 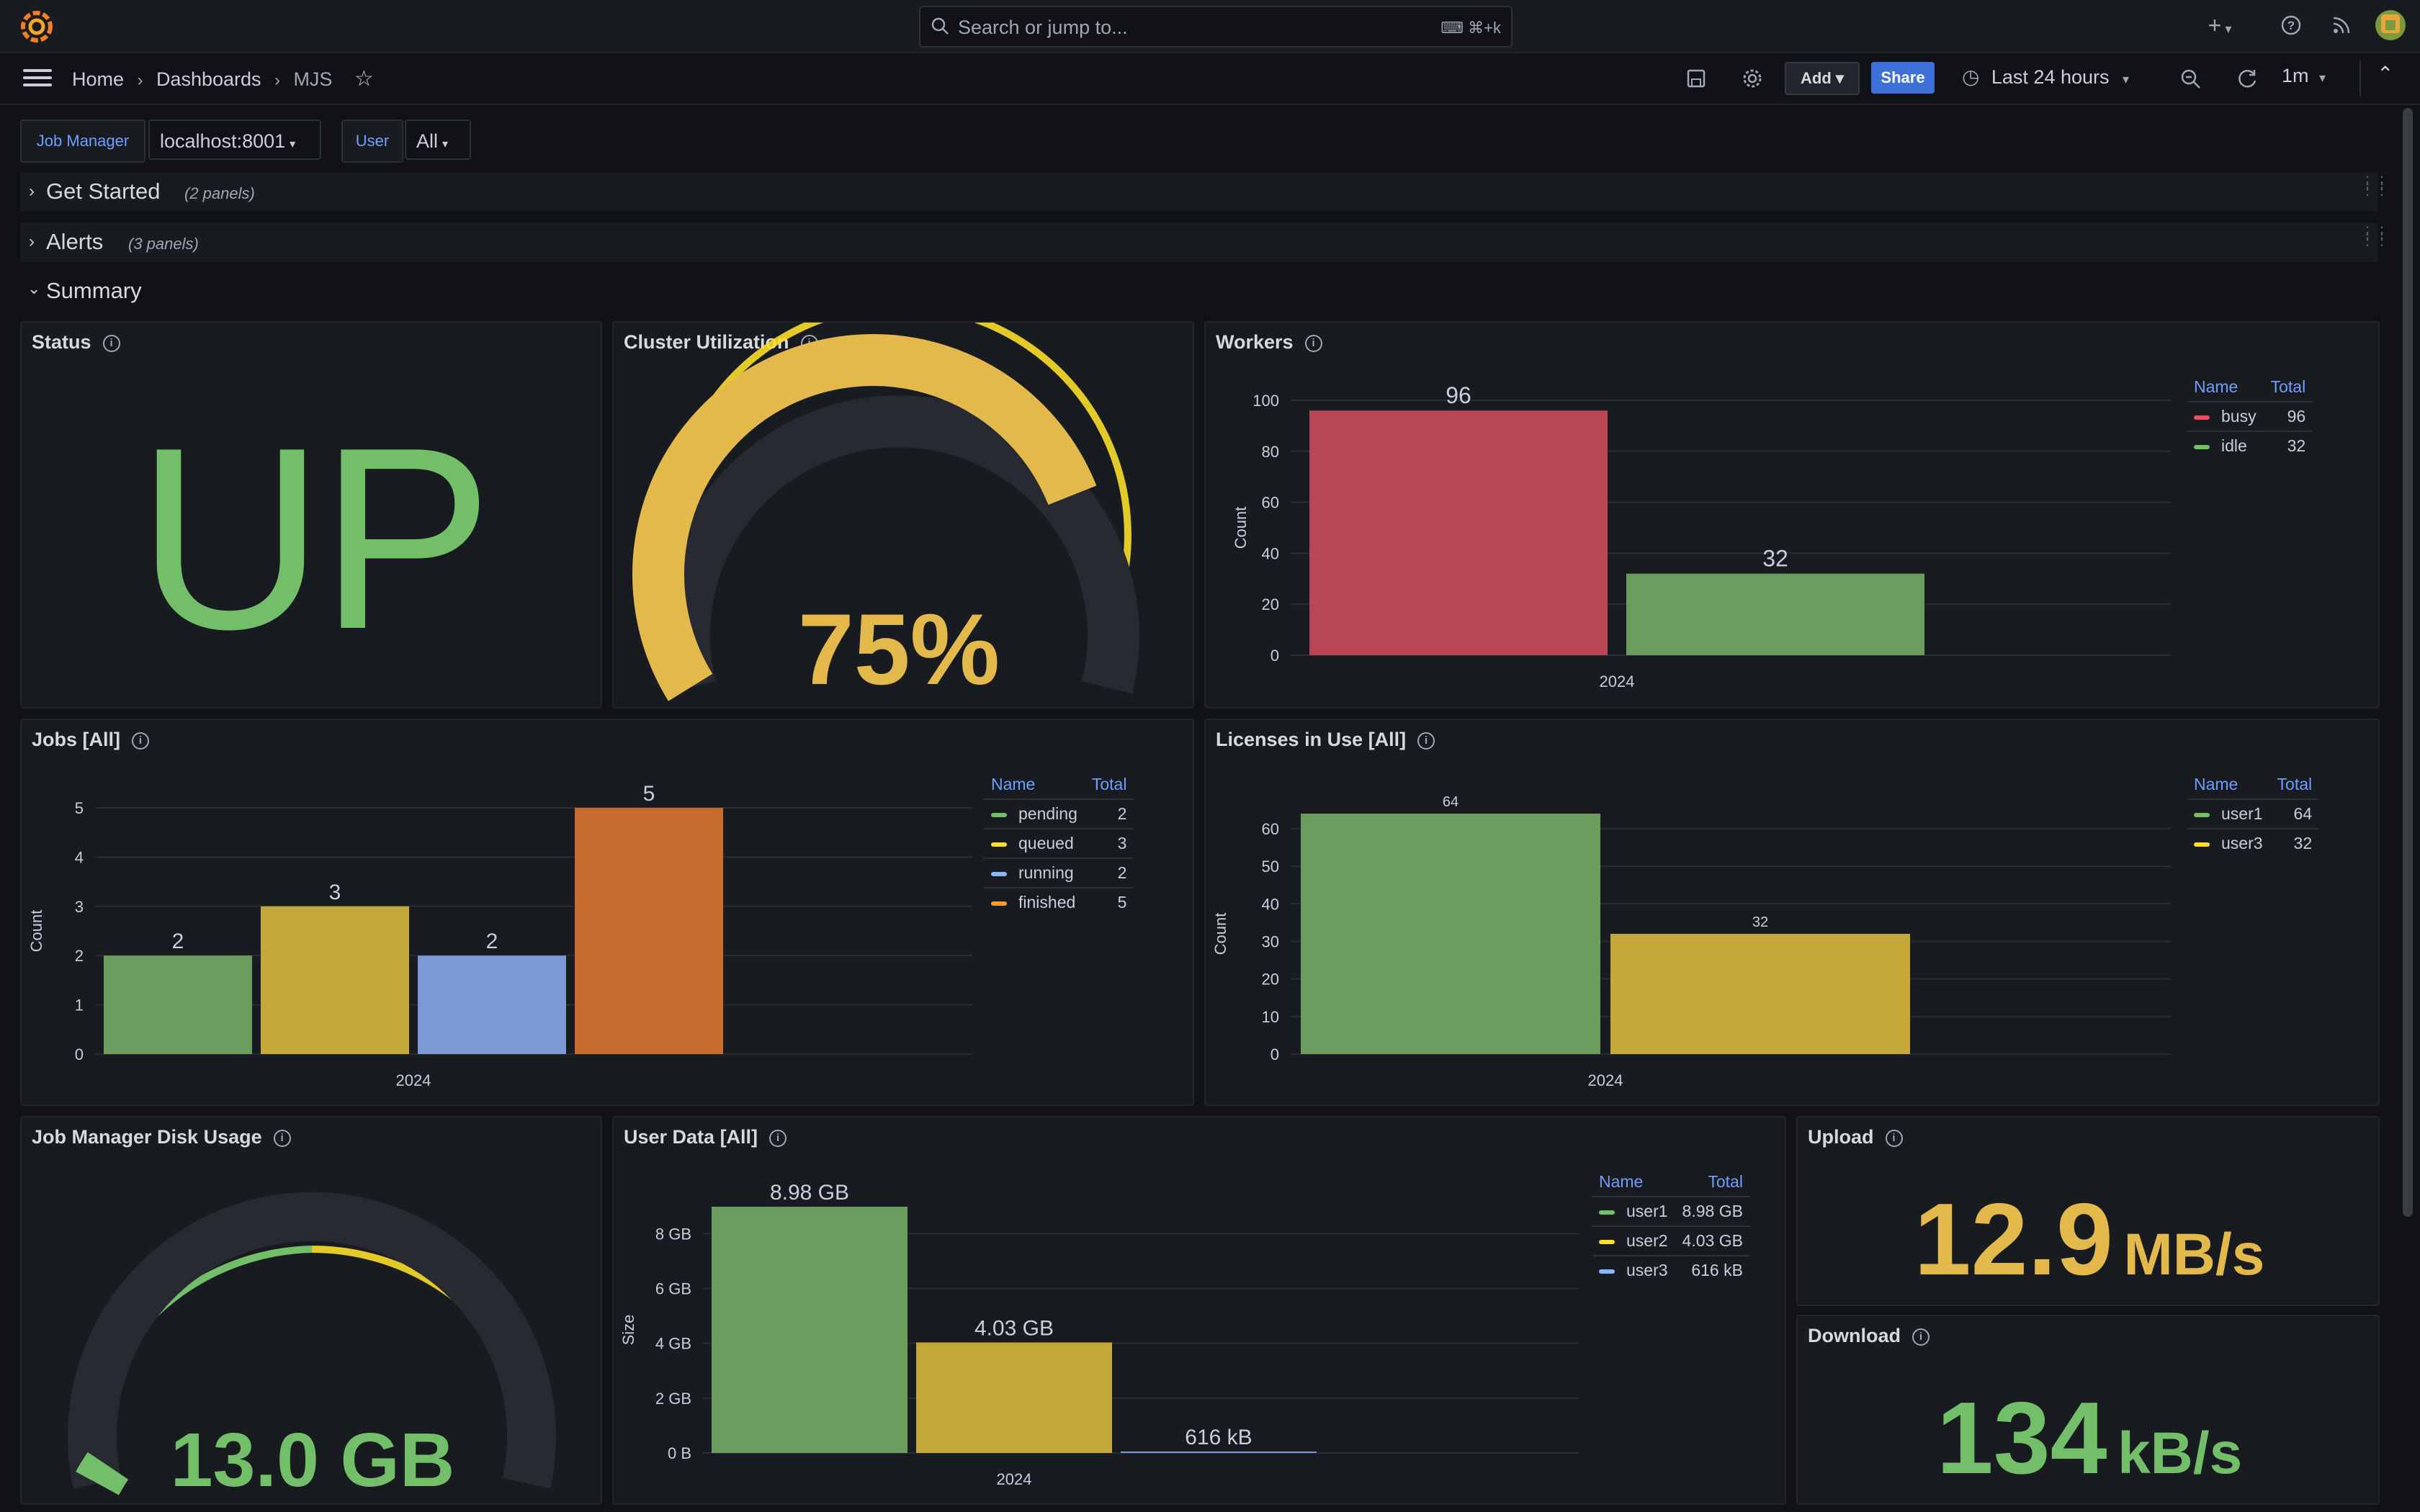 What do you see at coordinates (1725, 1181) in the screenshot?
I see `legend-header-total: Total` at bounding box center [1725, 1181].